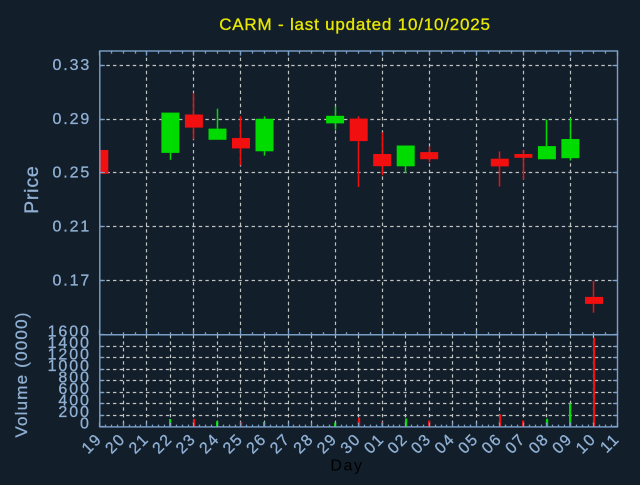 The image size is (640, 485). Describe the element at coordinates (69, 343) in the screenshot. I see `svg-text: 1400` at that location.